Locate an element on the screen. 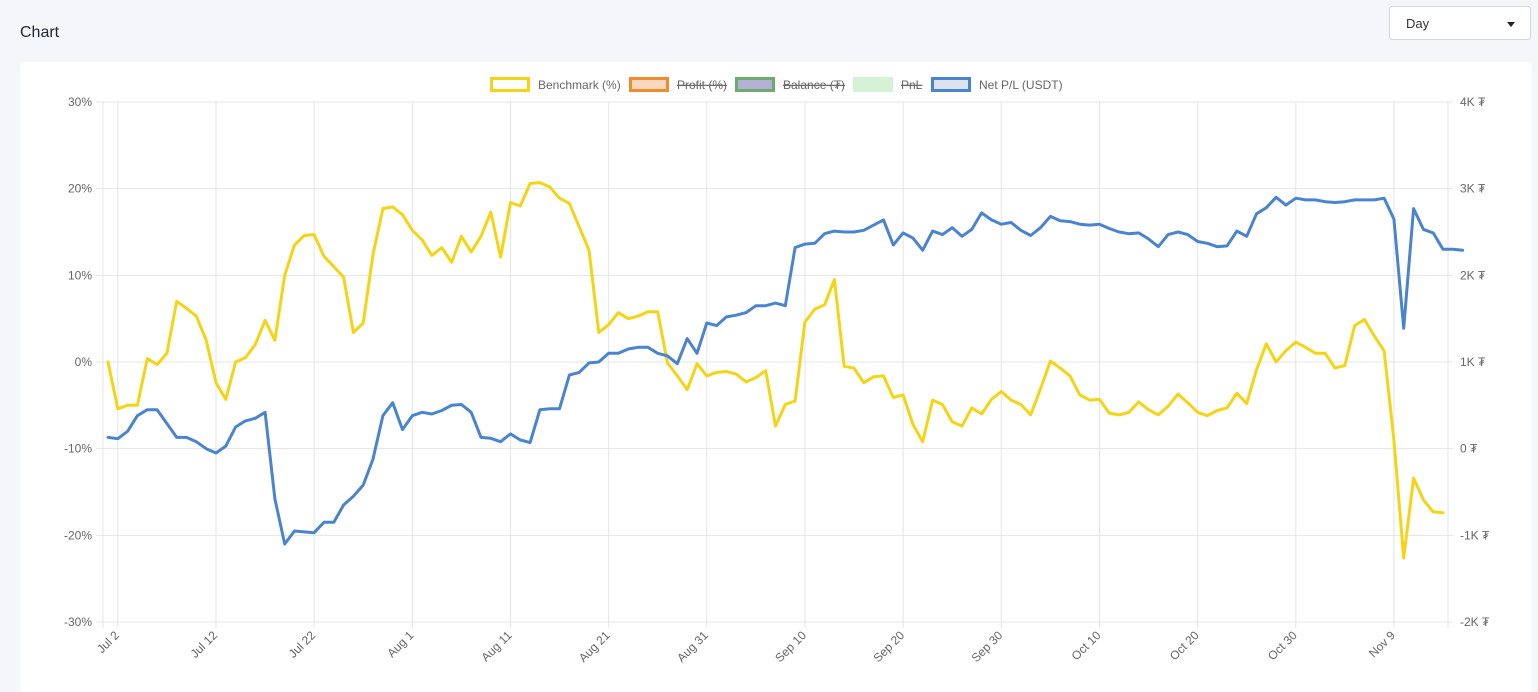 This screenshot has width=1538, height=692. legend-item: Balance (₮) is located at coordinates (790, 84).